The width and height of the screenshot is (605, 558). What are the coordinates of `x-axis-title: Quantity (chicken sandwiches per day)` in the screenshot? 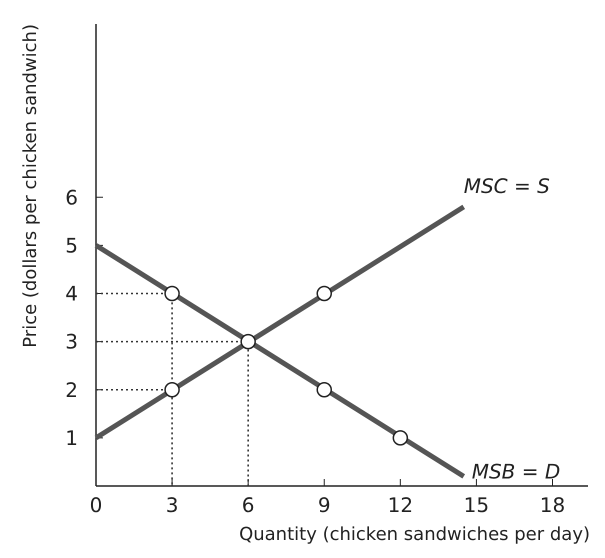 It's located at (414, 534).